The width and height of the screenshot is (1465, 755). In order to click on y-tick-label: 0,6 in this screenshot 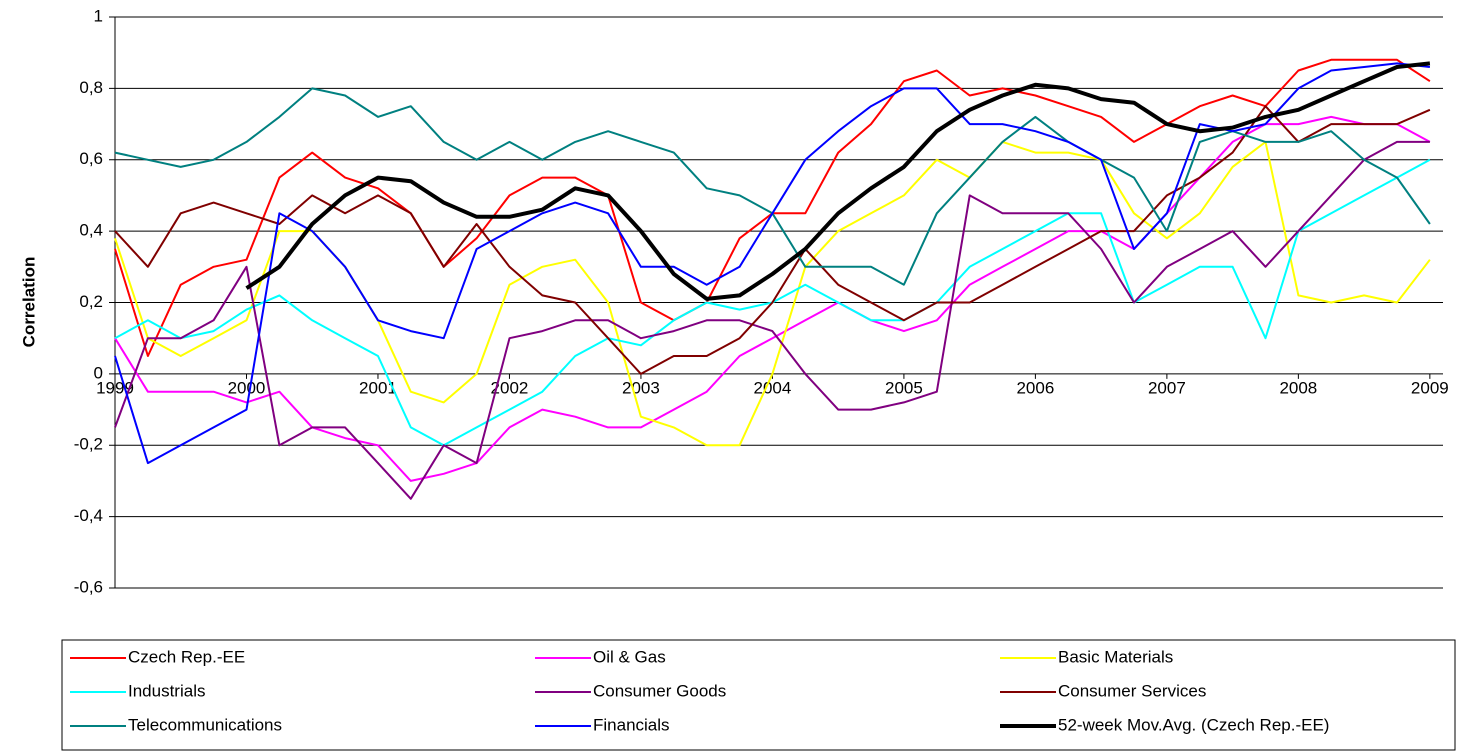, I will do `click(91, 158)`.